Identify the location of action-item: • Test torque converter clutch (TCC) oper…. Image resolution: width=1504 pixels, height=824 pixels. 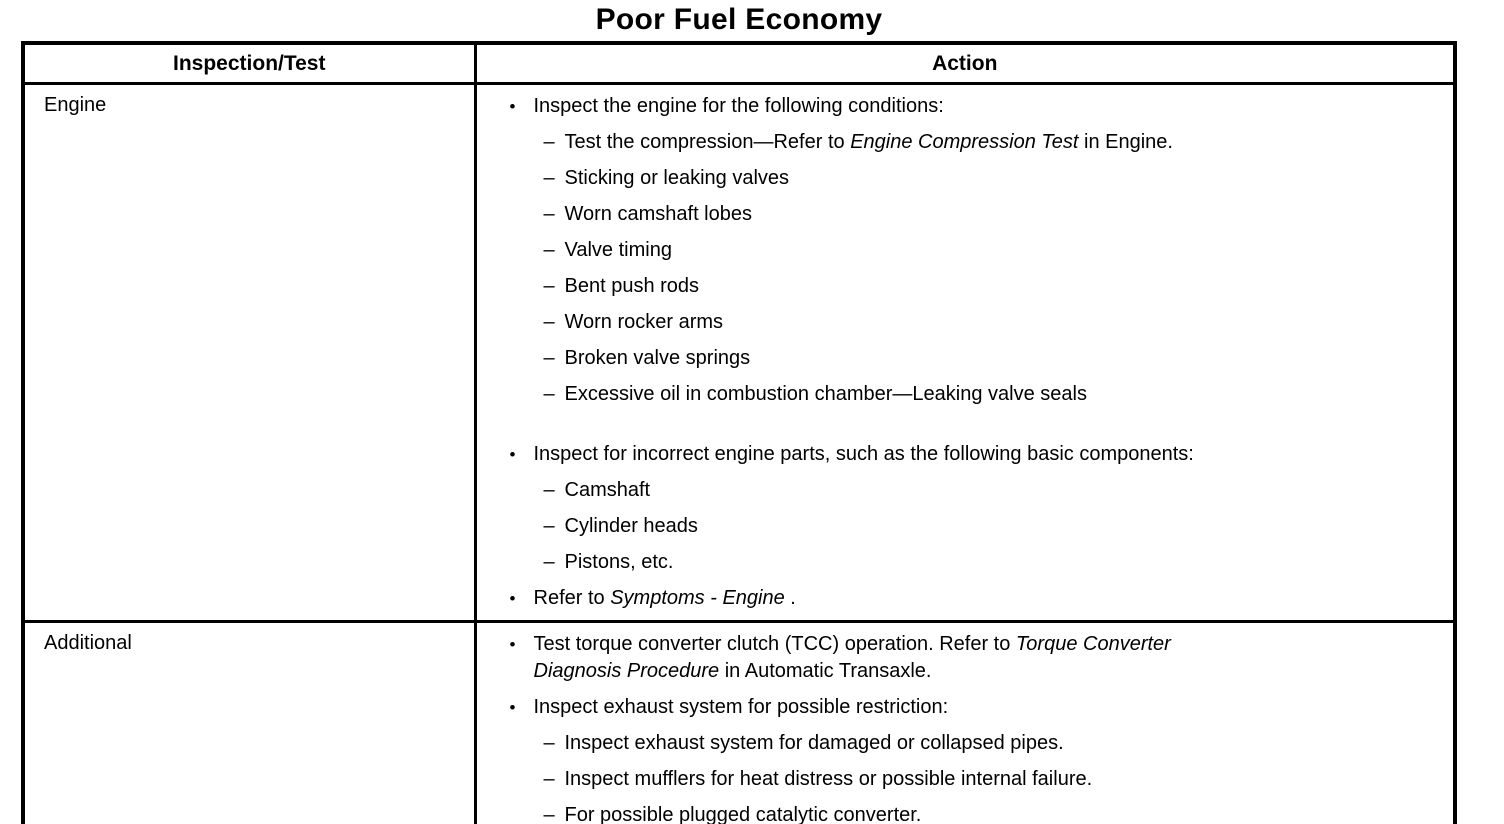
(973, 658).